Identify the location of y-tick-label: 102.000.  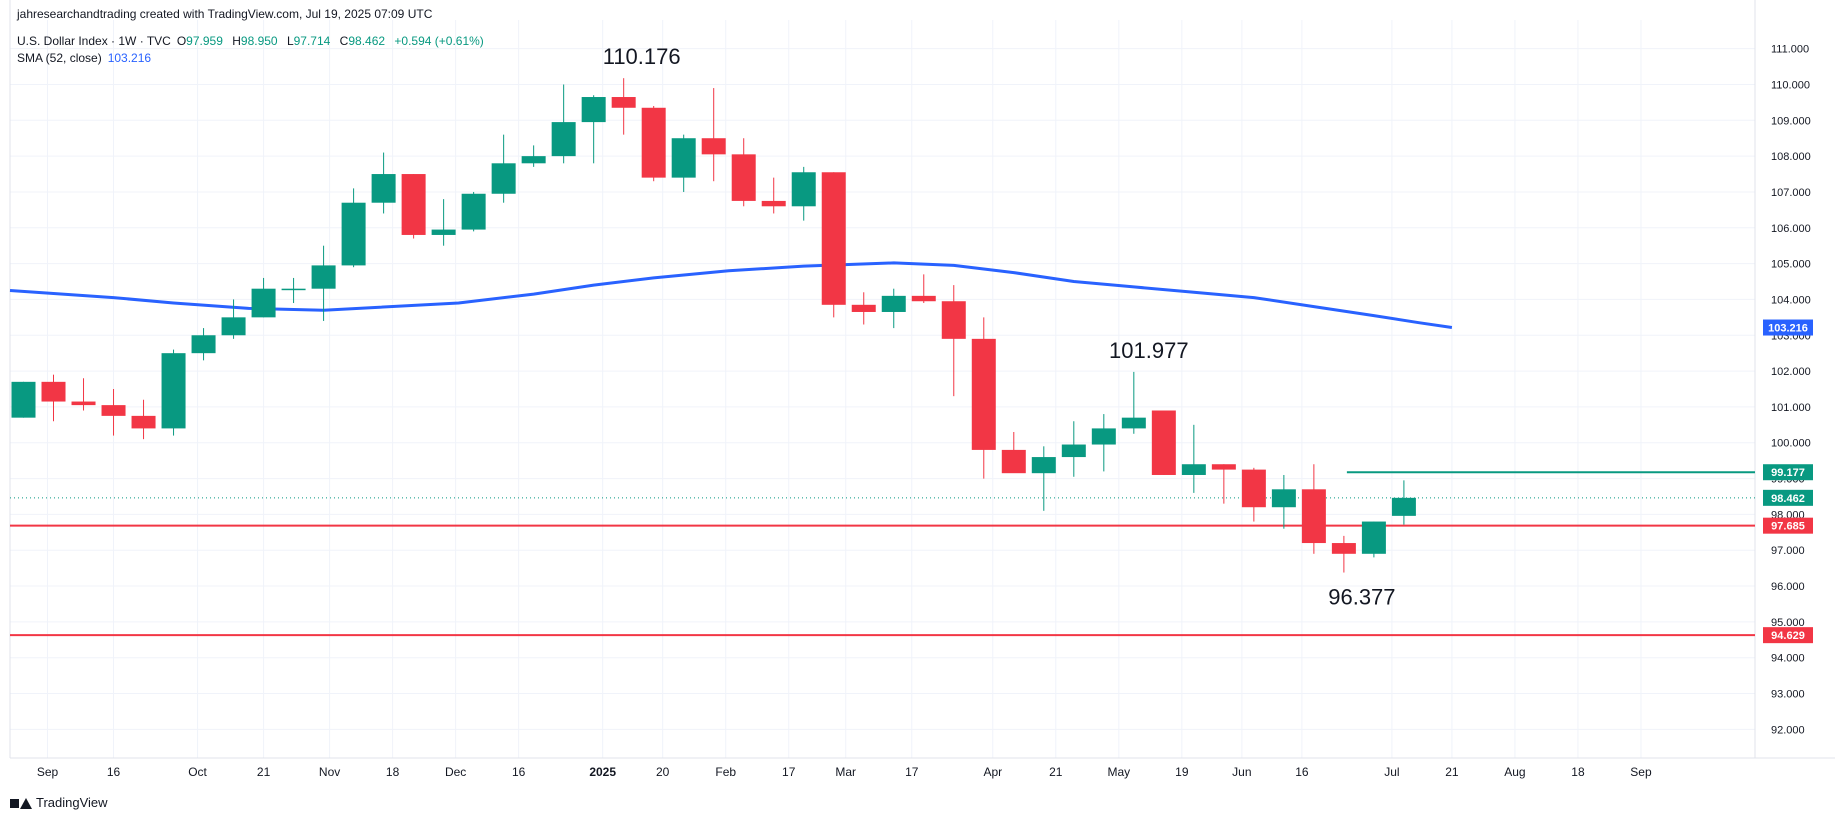
(1791, 372).